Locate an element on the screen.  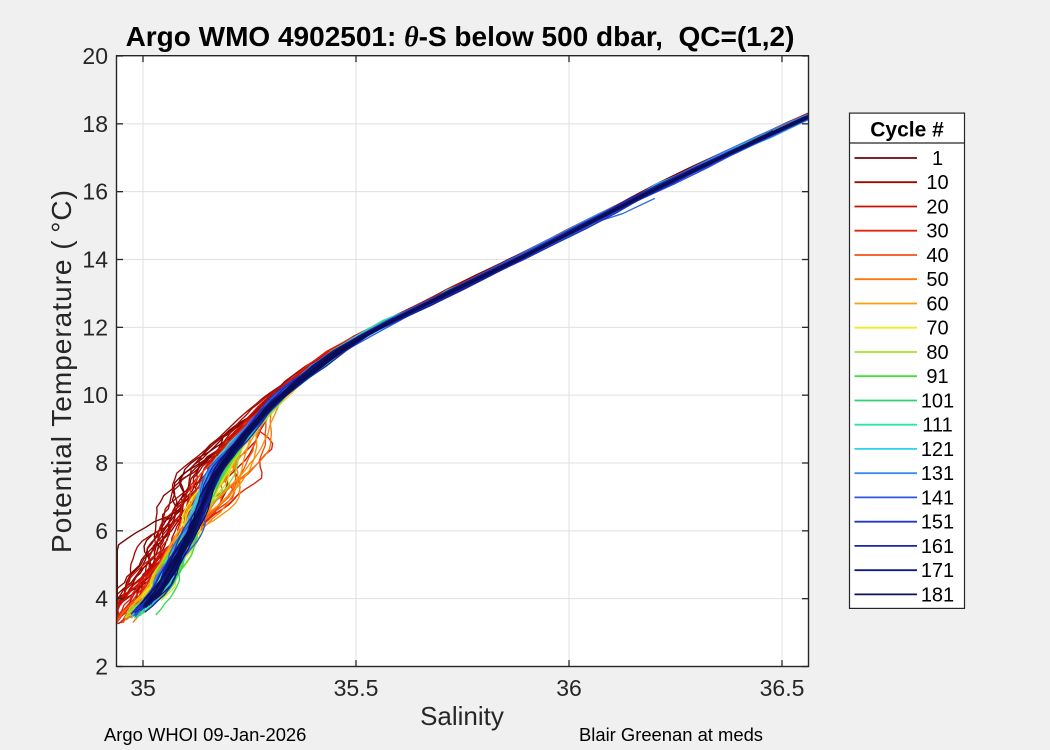
svg-text: 4 is located at coordinates (101, 599).